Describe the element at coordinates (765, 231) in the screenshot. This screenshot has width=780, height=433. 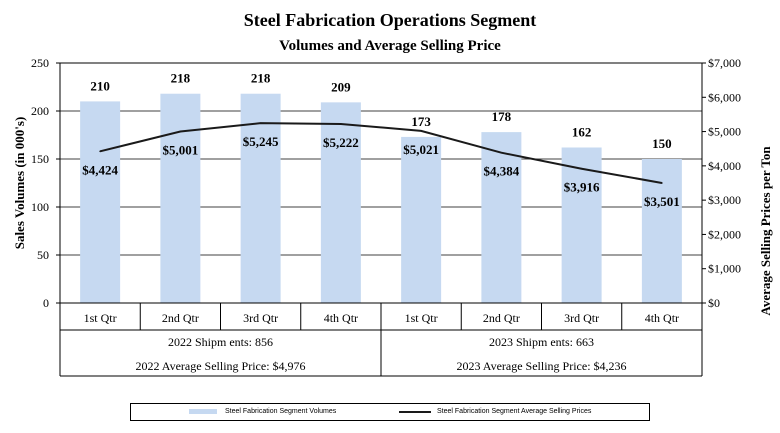
I see `y-axis-label-right: Average Selling Prices per Ton` at that location.